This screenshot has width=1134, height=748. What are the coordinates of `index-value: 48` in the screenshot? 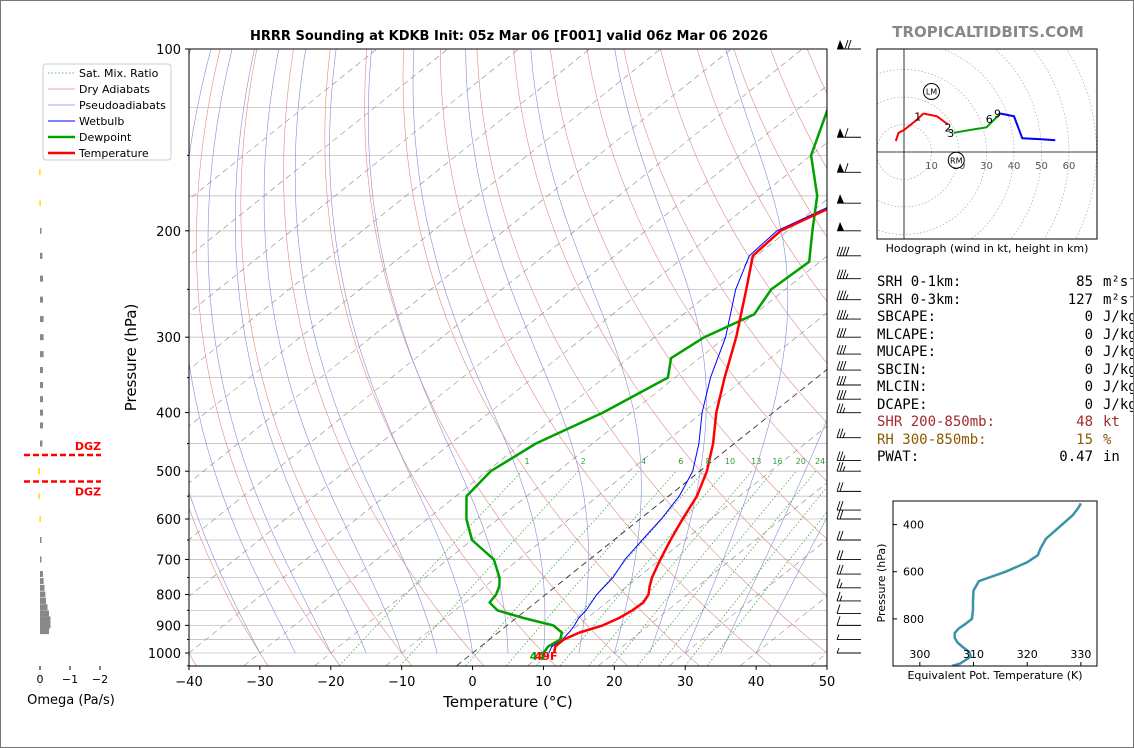 It's located at (1084, 422).